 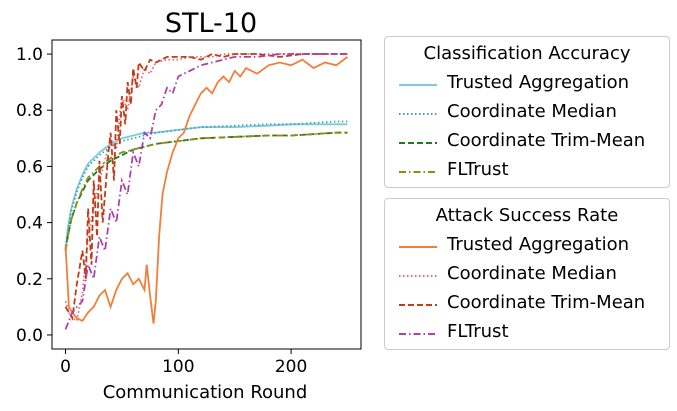 What do you see at coordinates (65, 367) in the screenshot?
I see `x-tick-label: 0` at bounding box center [65, 367].